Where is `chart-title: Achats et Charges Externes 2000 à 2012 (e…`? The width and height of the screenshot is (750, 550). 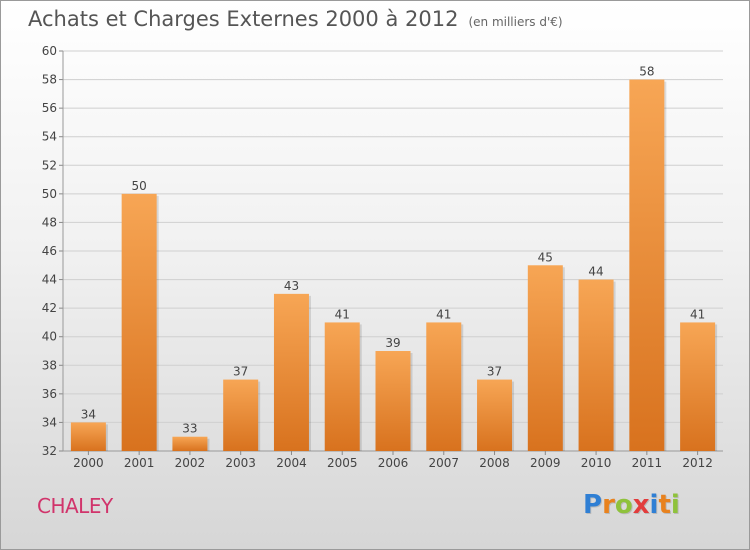 chart-title: Achats et Charges Externes 2000 à 2012 (e… is located at coordinates (295, 19).